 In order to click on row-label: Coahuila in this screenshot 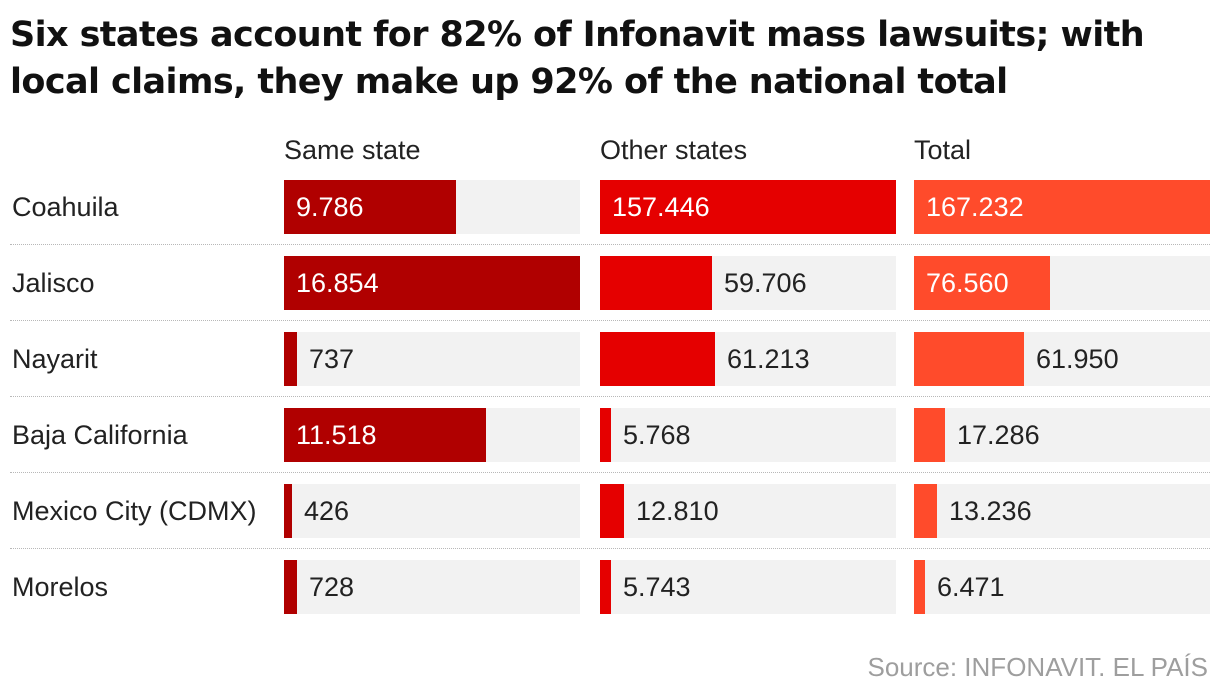, I will do `click(65, 207)`.